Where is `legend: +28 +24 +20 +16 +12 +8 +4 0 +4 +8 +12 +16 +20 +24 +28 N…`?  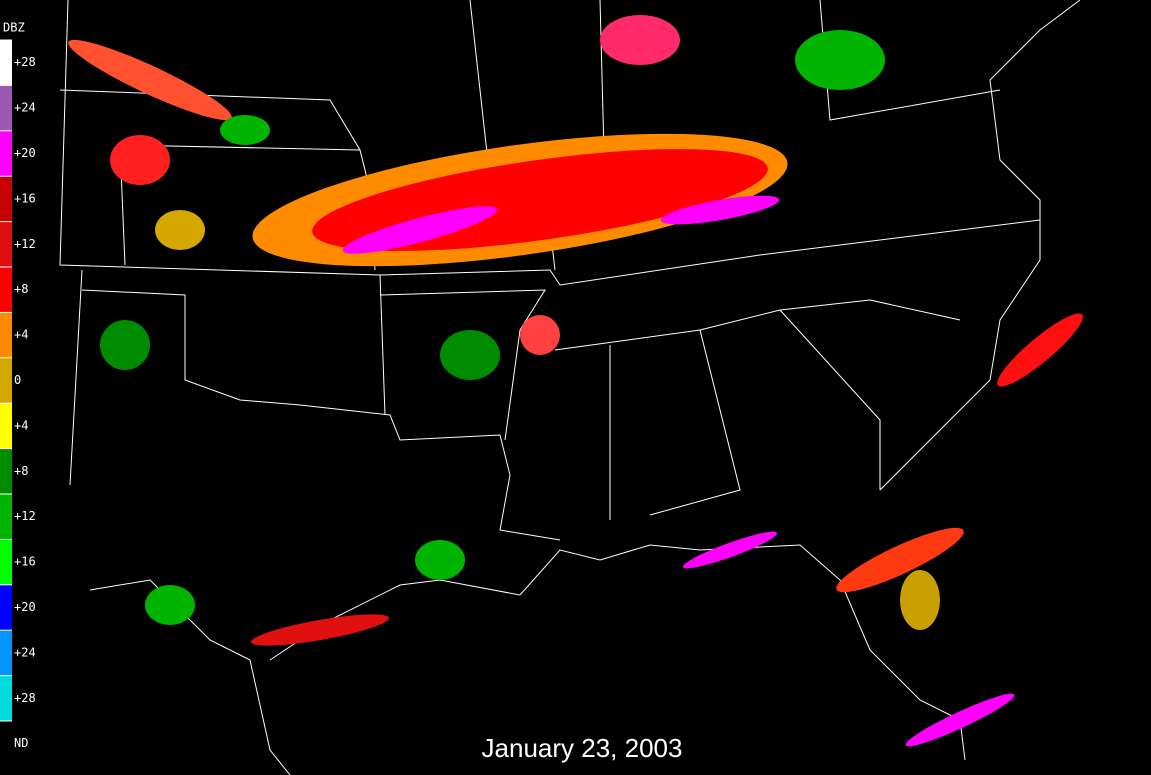 legend: +28 +24 +20 +16 +12 +8 +4 0 +4 +8 +12 +16 +20 +24 +28 N… is located at coordinates (18, 403).